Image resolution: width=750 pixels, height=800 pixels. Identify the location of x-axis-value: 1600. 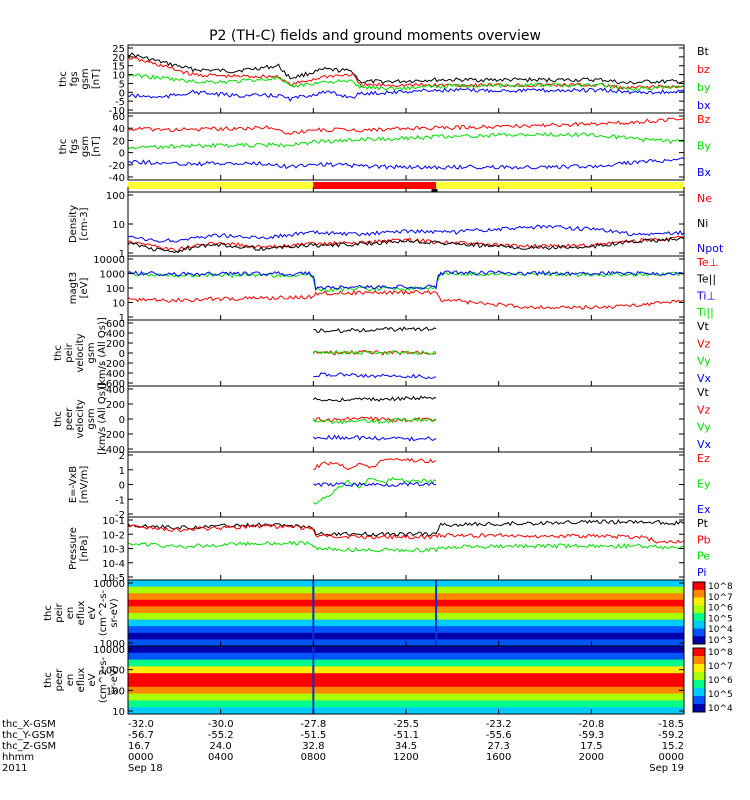
(498, 757).